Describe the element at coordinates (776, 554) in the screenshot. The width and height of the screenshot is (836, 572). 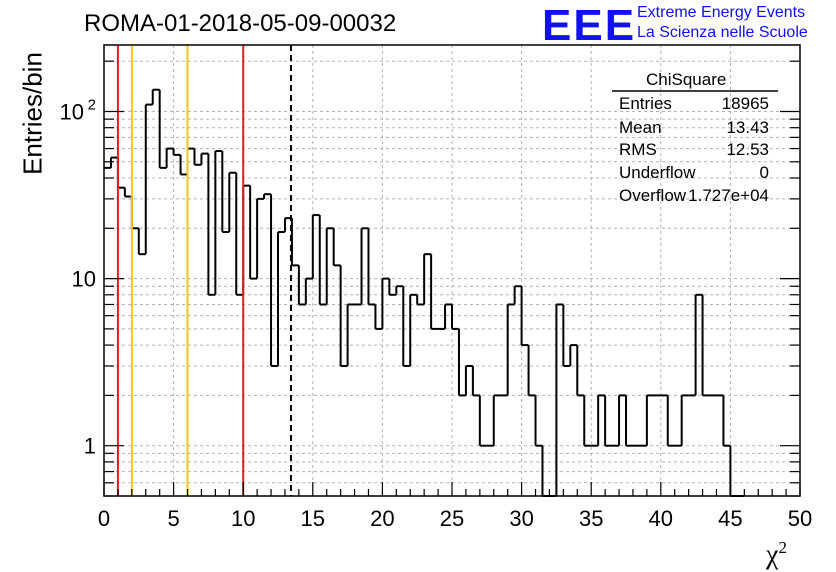
I see `x-axis-label: χ2` at that location.